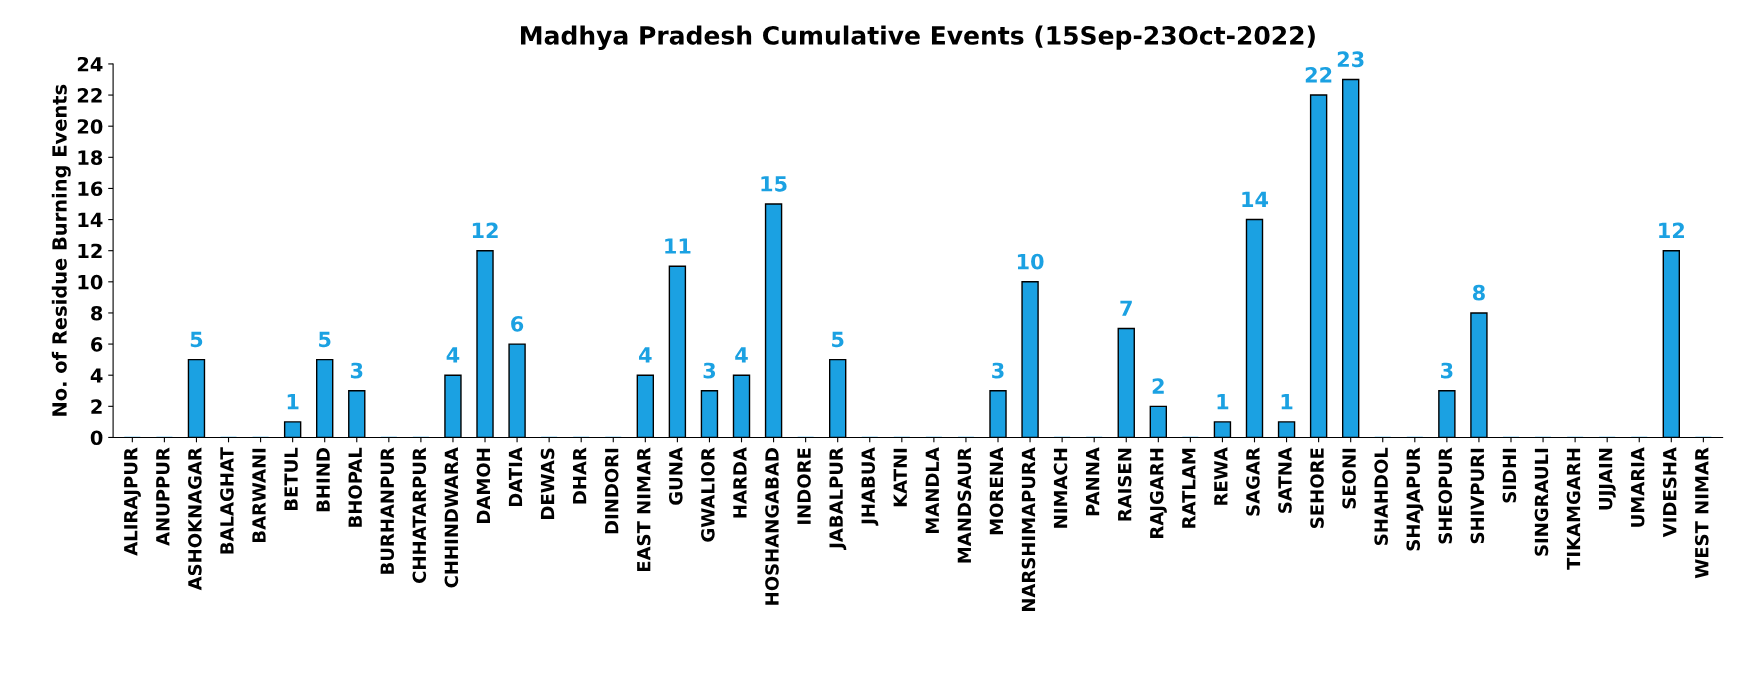 This screenshot has height=673, width=1740. What do you see at coordinates (1189, 488) in the screenshot?
I see `x-tick-label: RATLAM` at bounding box center [1189, 488].